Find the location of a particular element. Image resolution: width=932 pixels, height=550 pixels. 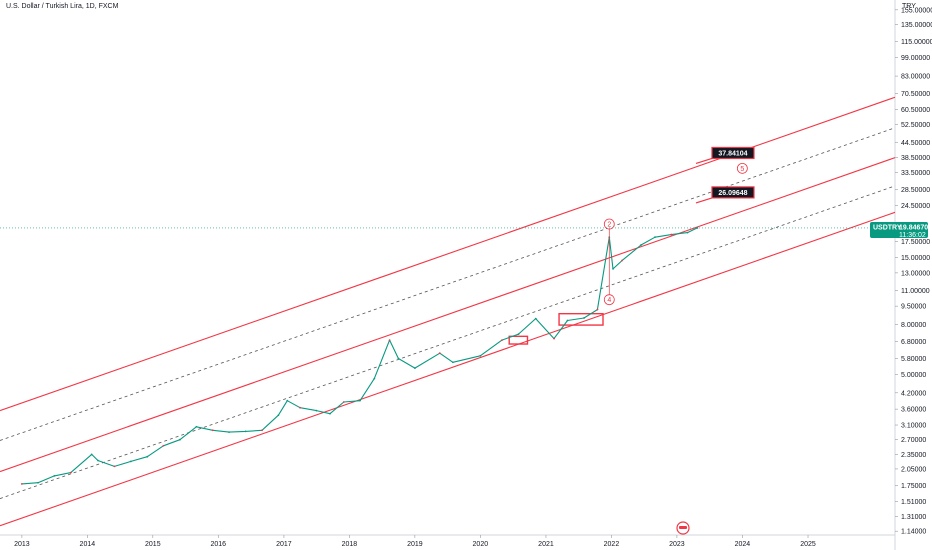

y-tick-label-15: 13.00000 is located at coordinates (915, 273).